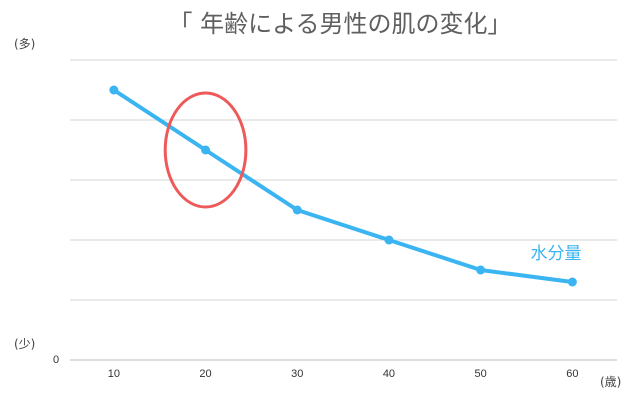 Image resolution: width=640 pixels, height=400 pixels. I want to click on x-tick-label: 60, so click(572, 374).